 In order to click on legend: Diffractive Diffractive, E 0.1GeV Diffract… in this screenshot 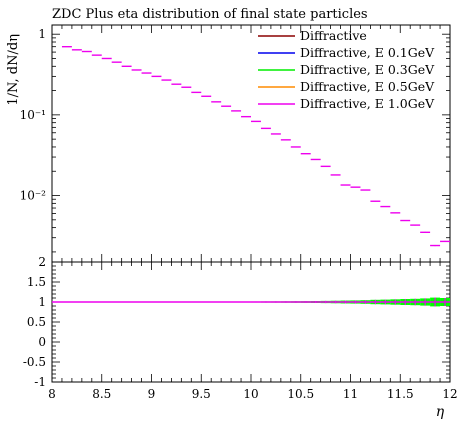, I will do `click(346, 69)`.